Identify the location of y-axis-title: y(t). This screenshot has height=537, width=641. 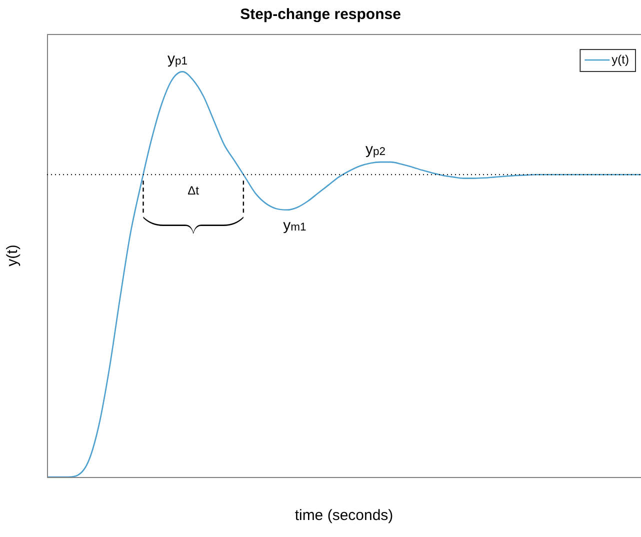
(13, 255).